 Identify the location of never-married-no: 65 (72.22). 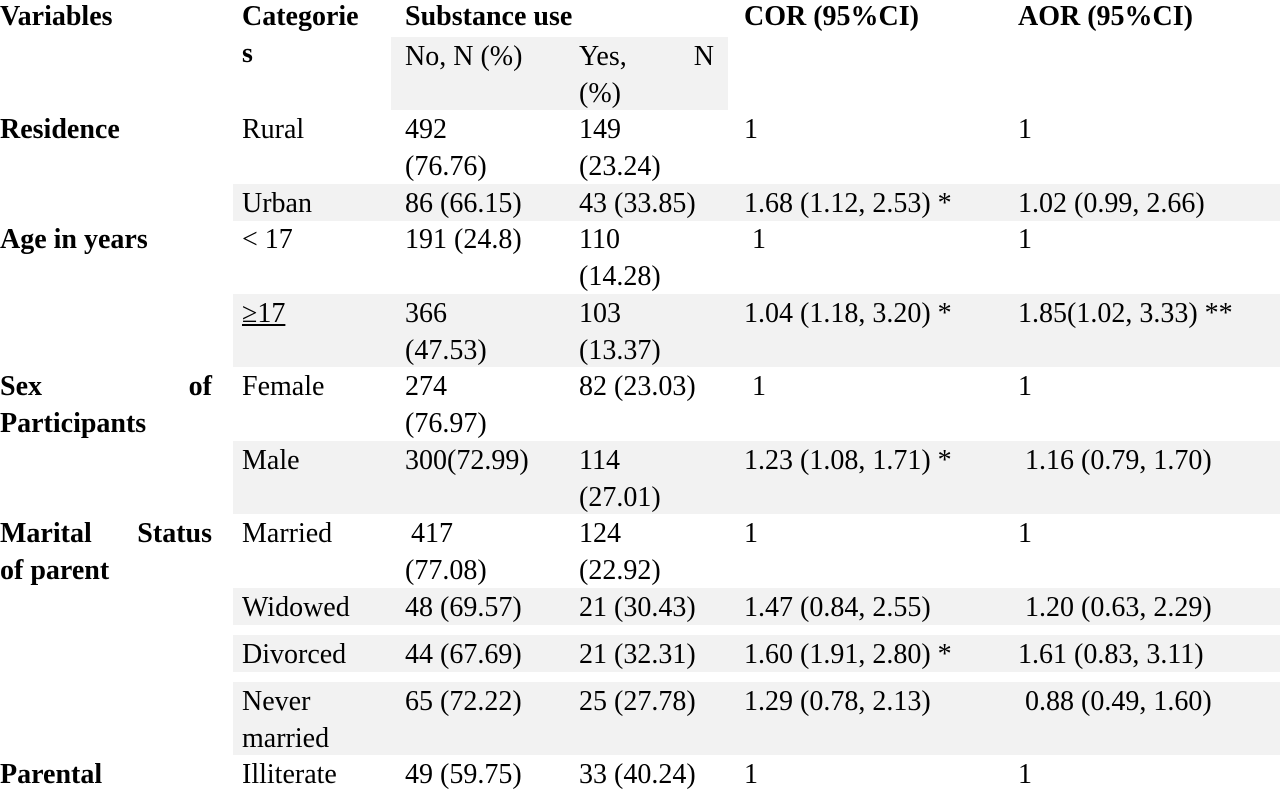
(463, 701).